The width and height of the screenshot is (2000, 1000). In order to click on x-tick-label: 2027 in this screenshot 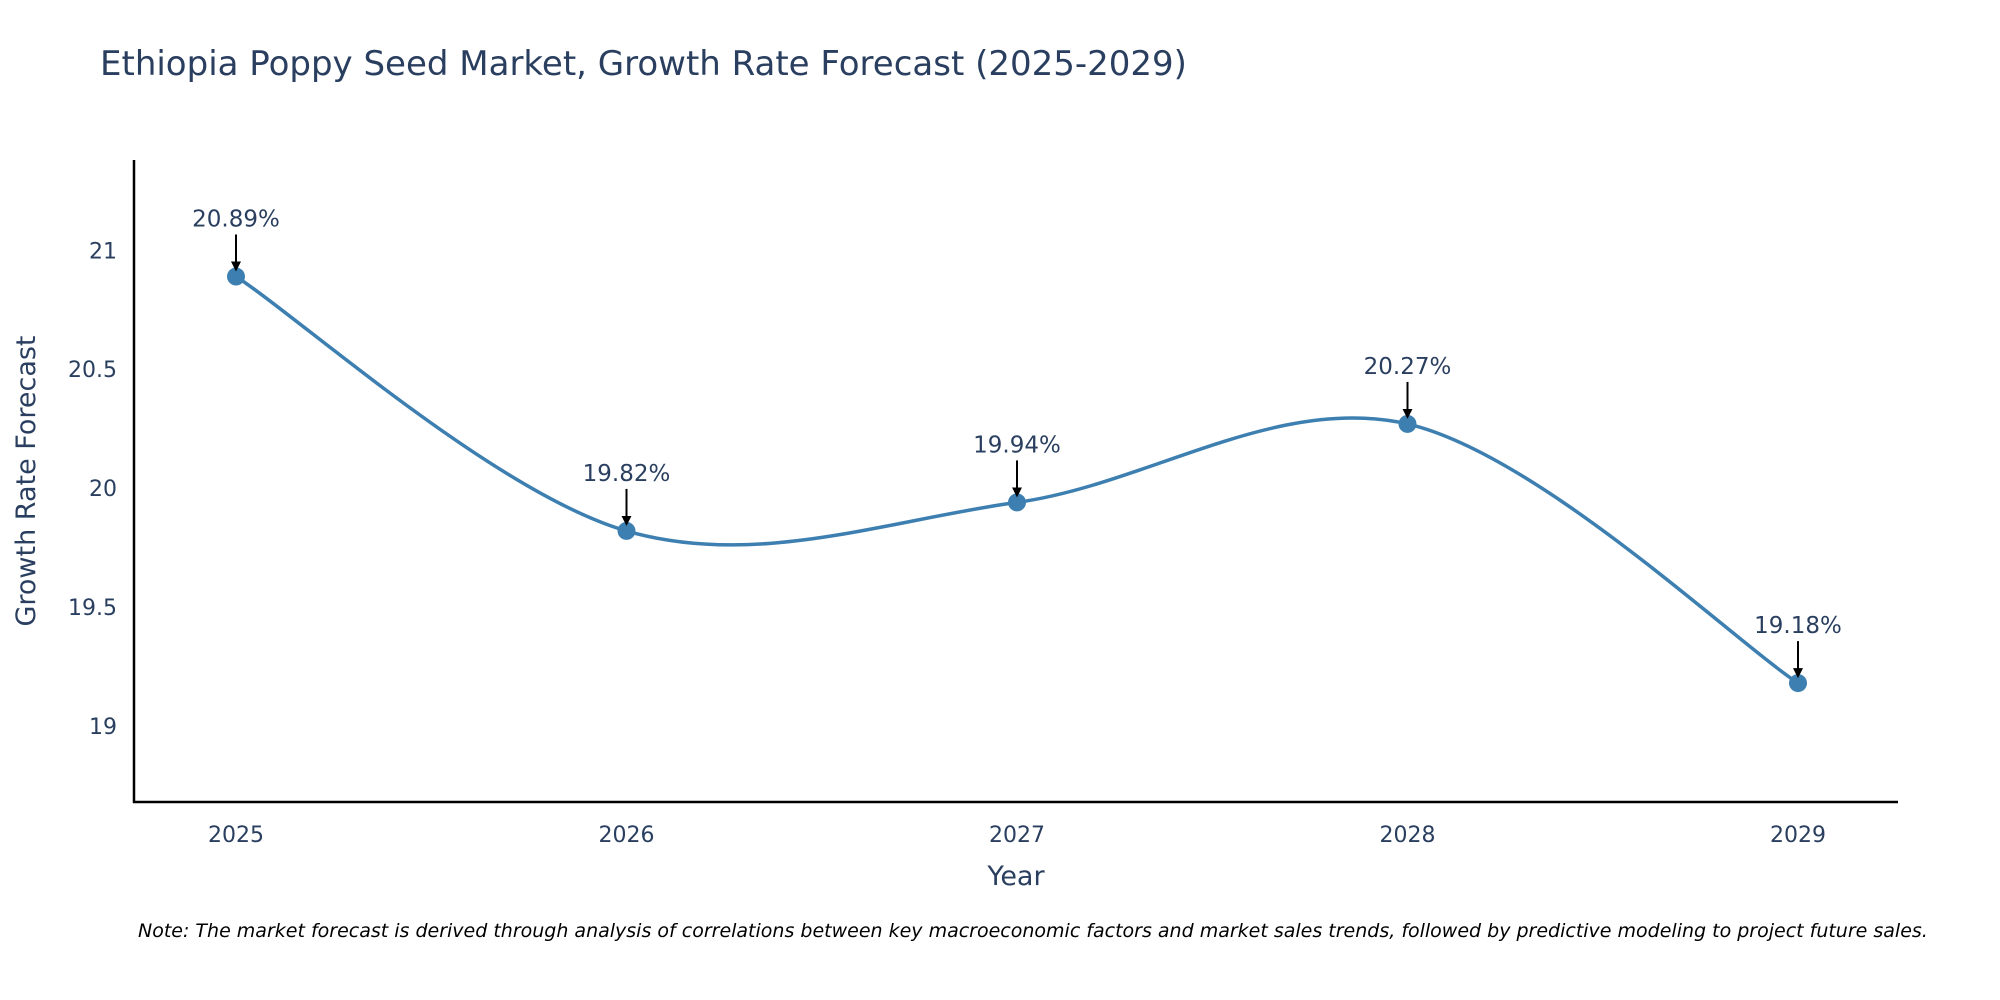, I will do `click(1017, 835)`.